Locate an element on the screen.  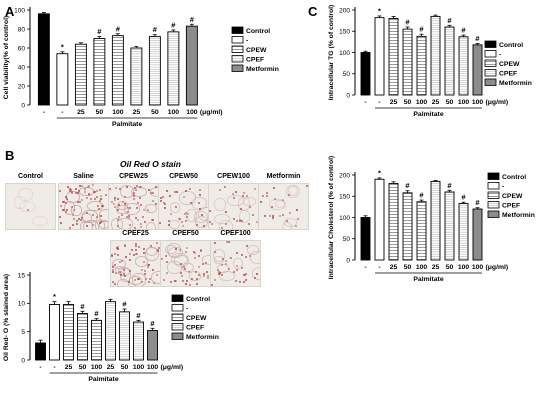
stain-image-label: CPEW50 is located at coordinates (183, 176).